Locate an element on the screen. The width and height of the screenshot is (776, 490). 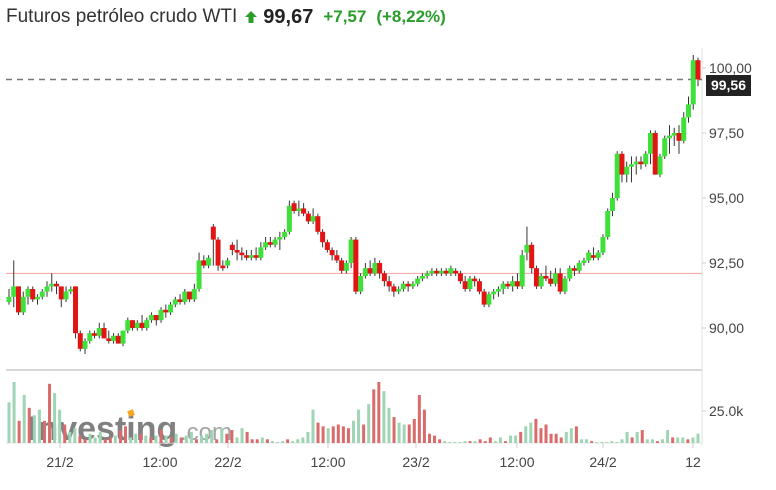
svg-text: 95,00 is located at coordinates (726, 198).